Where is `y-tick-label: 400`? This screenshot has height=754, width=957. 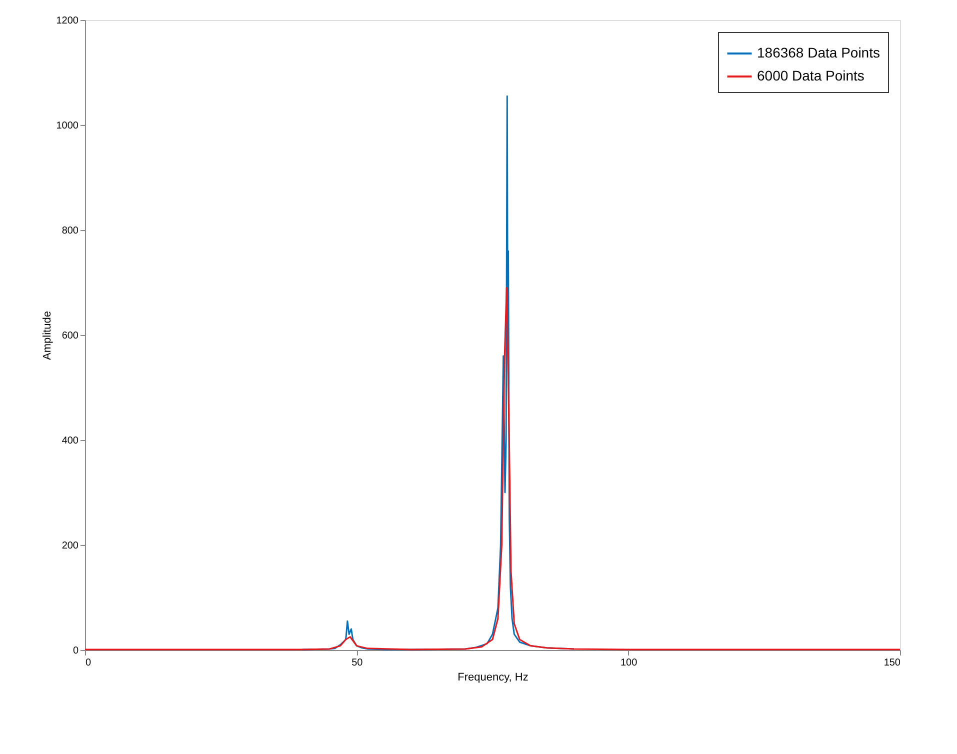 y-tick-label: 400 is located at coordinates (70, 441).